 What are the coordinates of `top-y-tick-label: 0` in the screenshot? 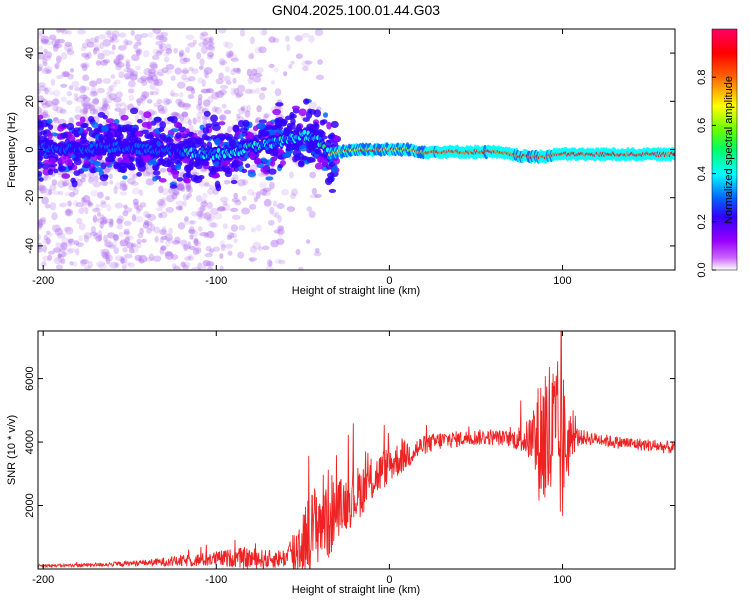 It's located at (30, 149).